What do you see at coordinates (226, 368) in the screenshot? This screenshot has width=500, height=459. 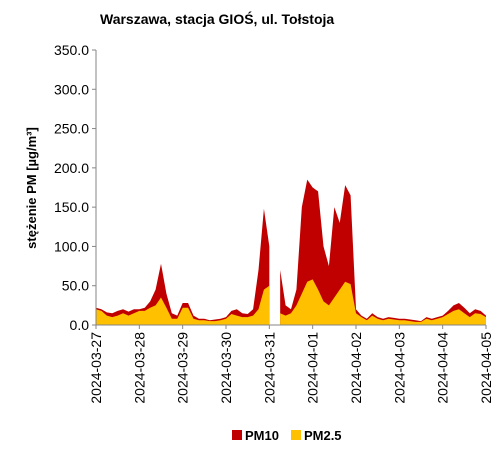 I see `x-tick-label: 2024-03-30` at bounding box center [226, 368].